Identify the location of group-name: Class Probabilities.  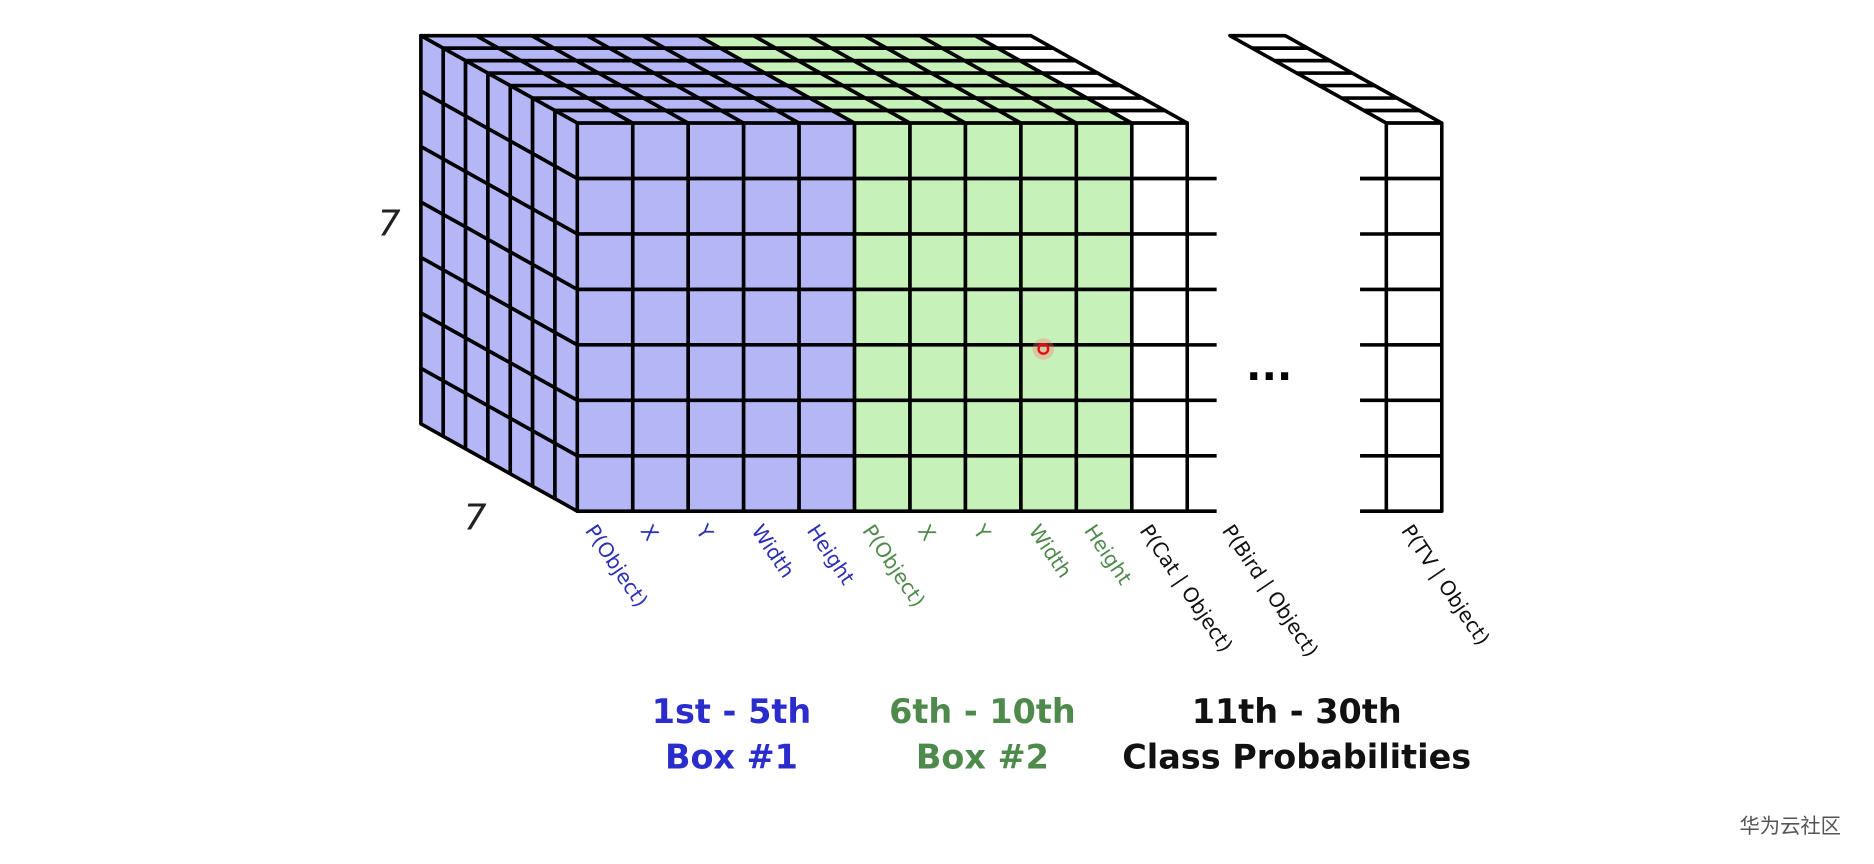
(1296, 756).